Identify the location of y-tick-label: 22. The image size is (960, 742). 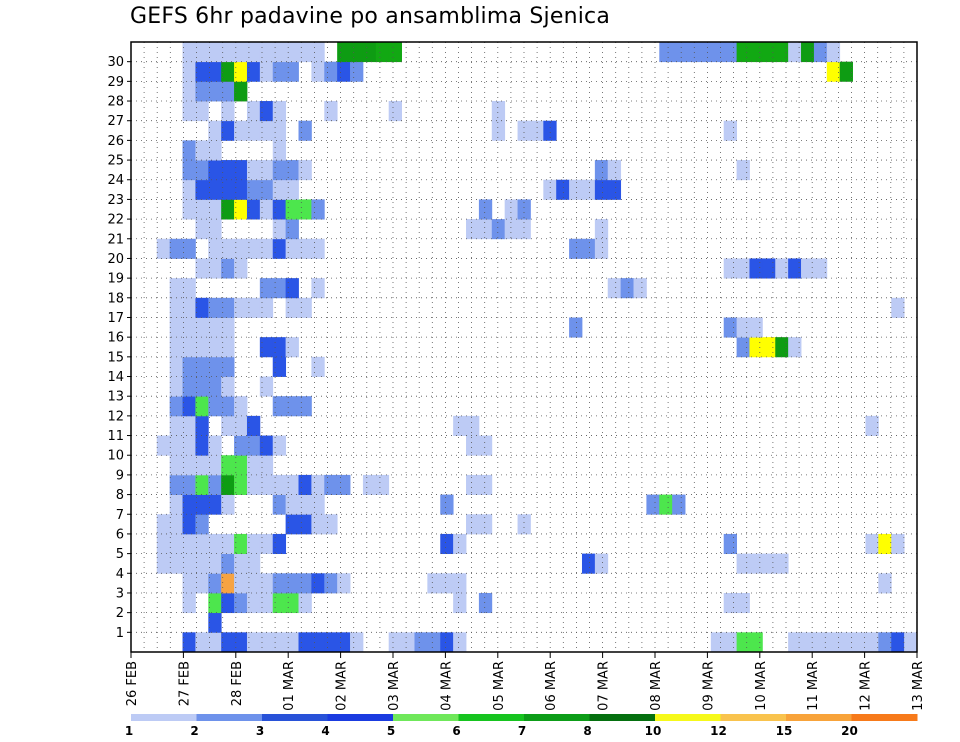
(115, 220).